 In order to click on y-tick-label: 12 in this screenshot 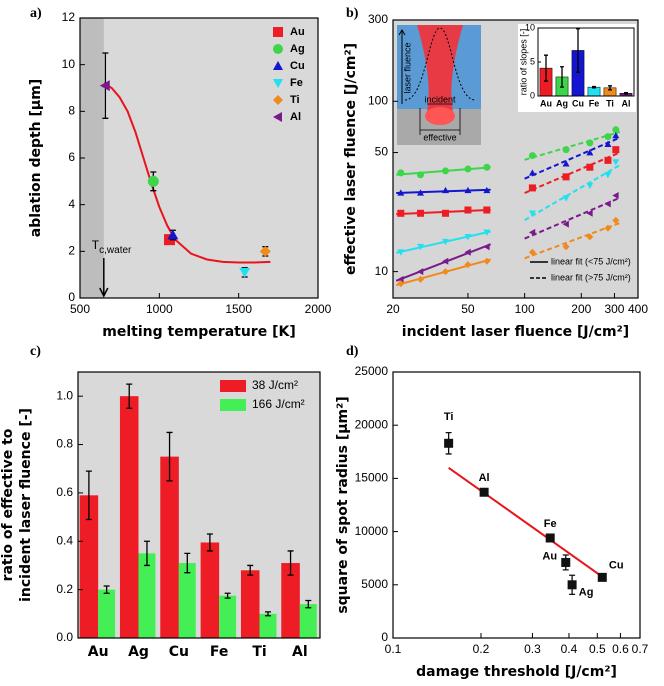, I will do `click(69, 17)`.